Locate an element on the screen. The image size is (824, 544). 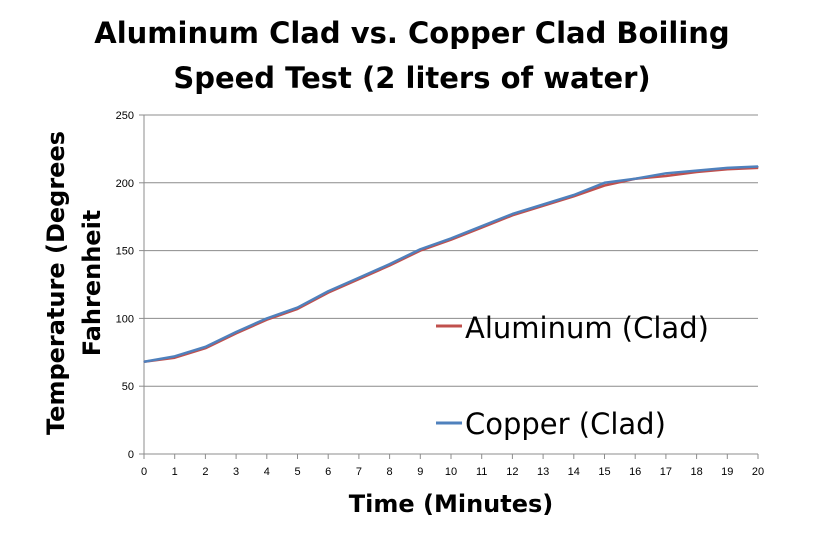
x-tick-label-0: 0 is located at coordinates (144, 472).